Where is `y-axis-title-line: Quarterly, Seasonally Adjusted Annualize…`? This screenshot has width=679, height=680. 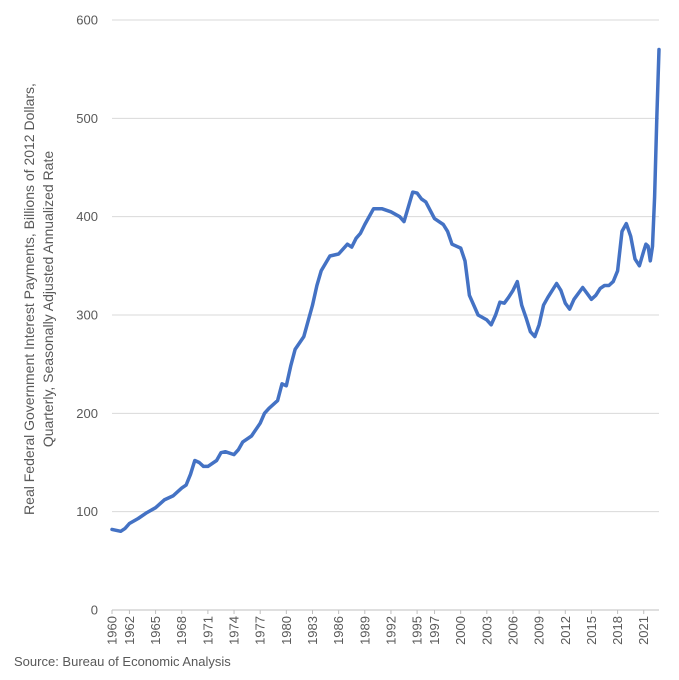
y-axis-title-line: Quarterly, Seasonally Adjusted Annualize… is located at coordinates (48, 299).